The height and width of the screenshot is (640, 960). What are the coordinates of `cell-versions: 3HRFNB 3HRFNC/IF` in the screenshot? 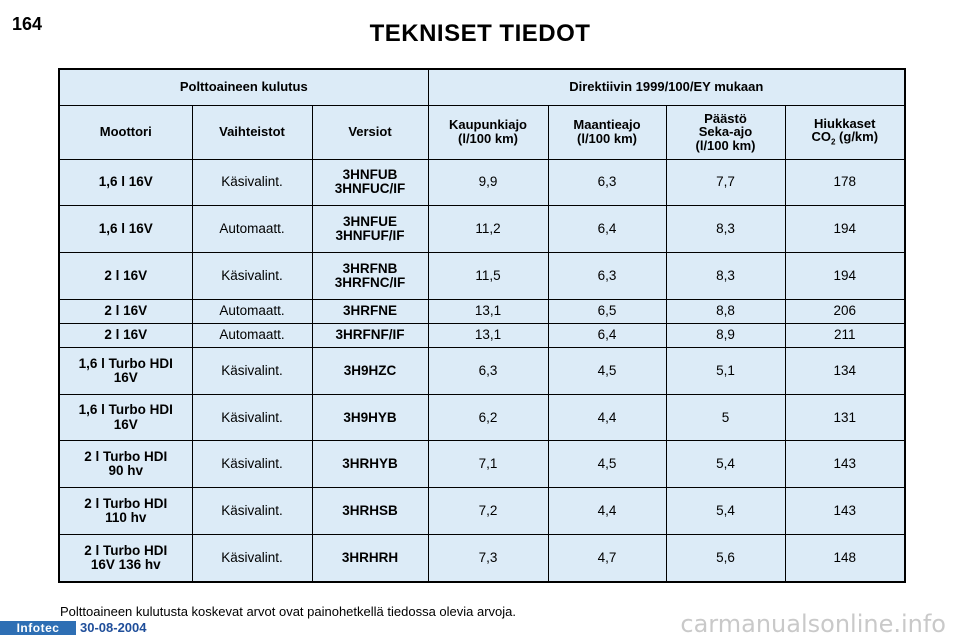 It's located at (370, 275).